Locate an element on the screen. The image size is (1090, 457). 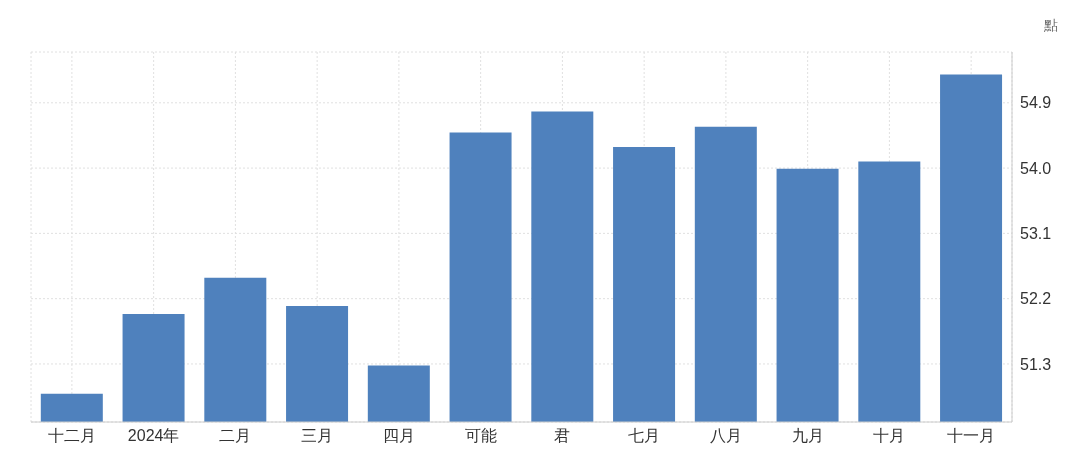
x-tick-label: 十一月 is located at coordinates (971, 436).